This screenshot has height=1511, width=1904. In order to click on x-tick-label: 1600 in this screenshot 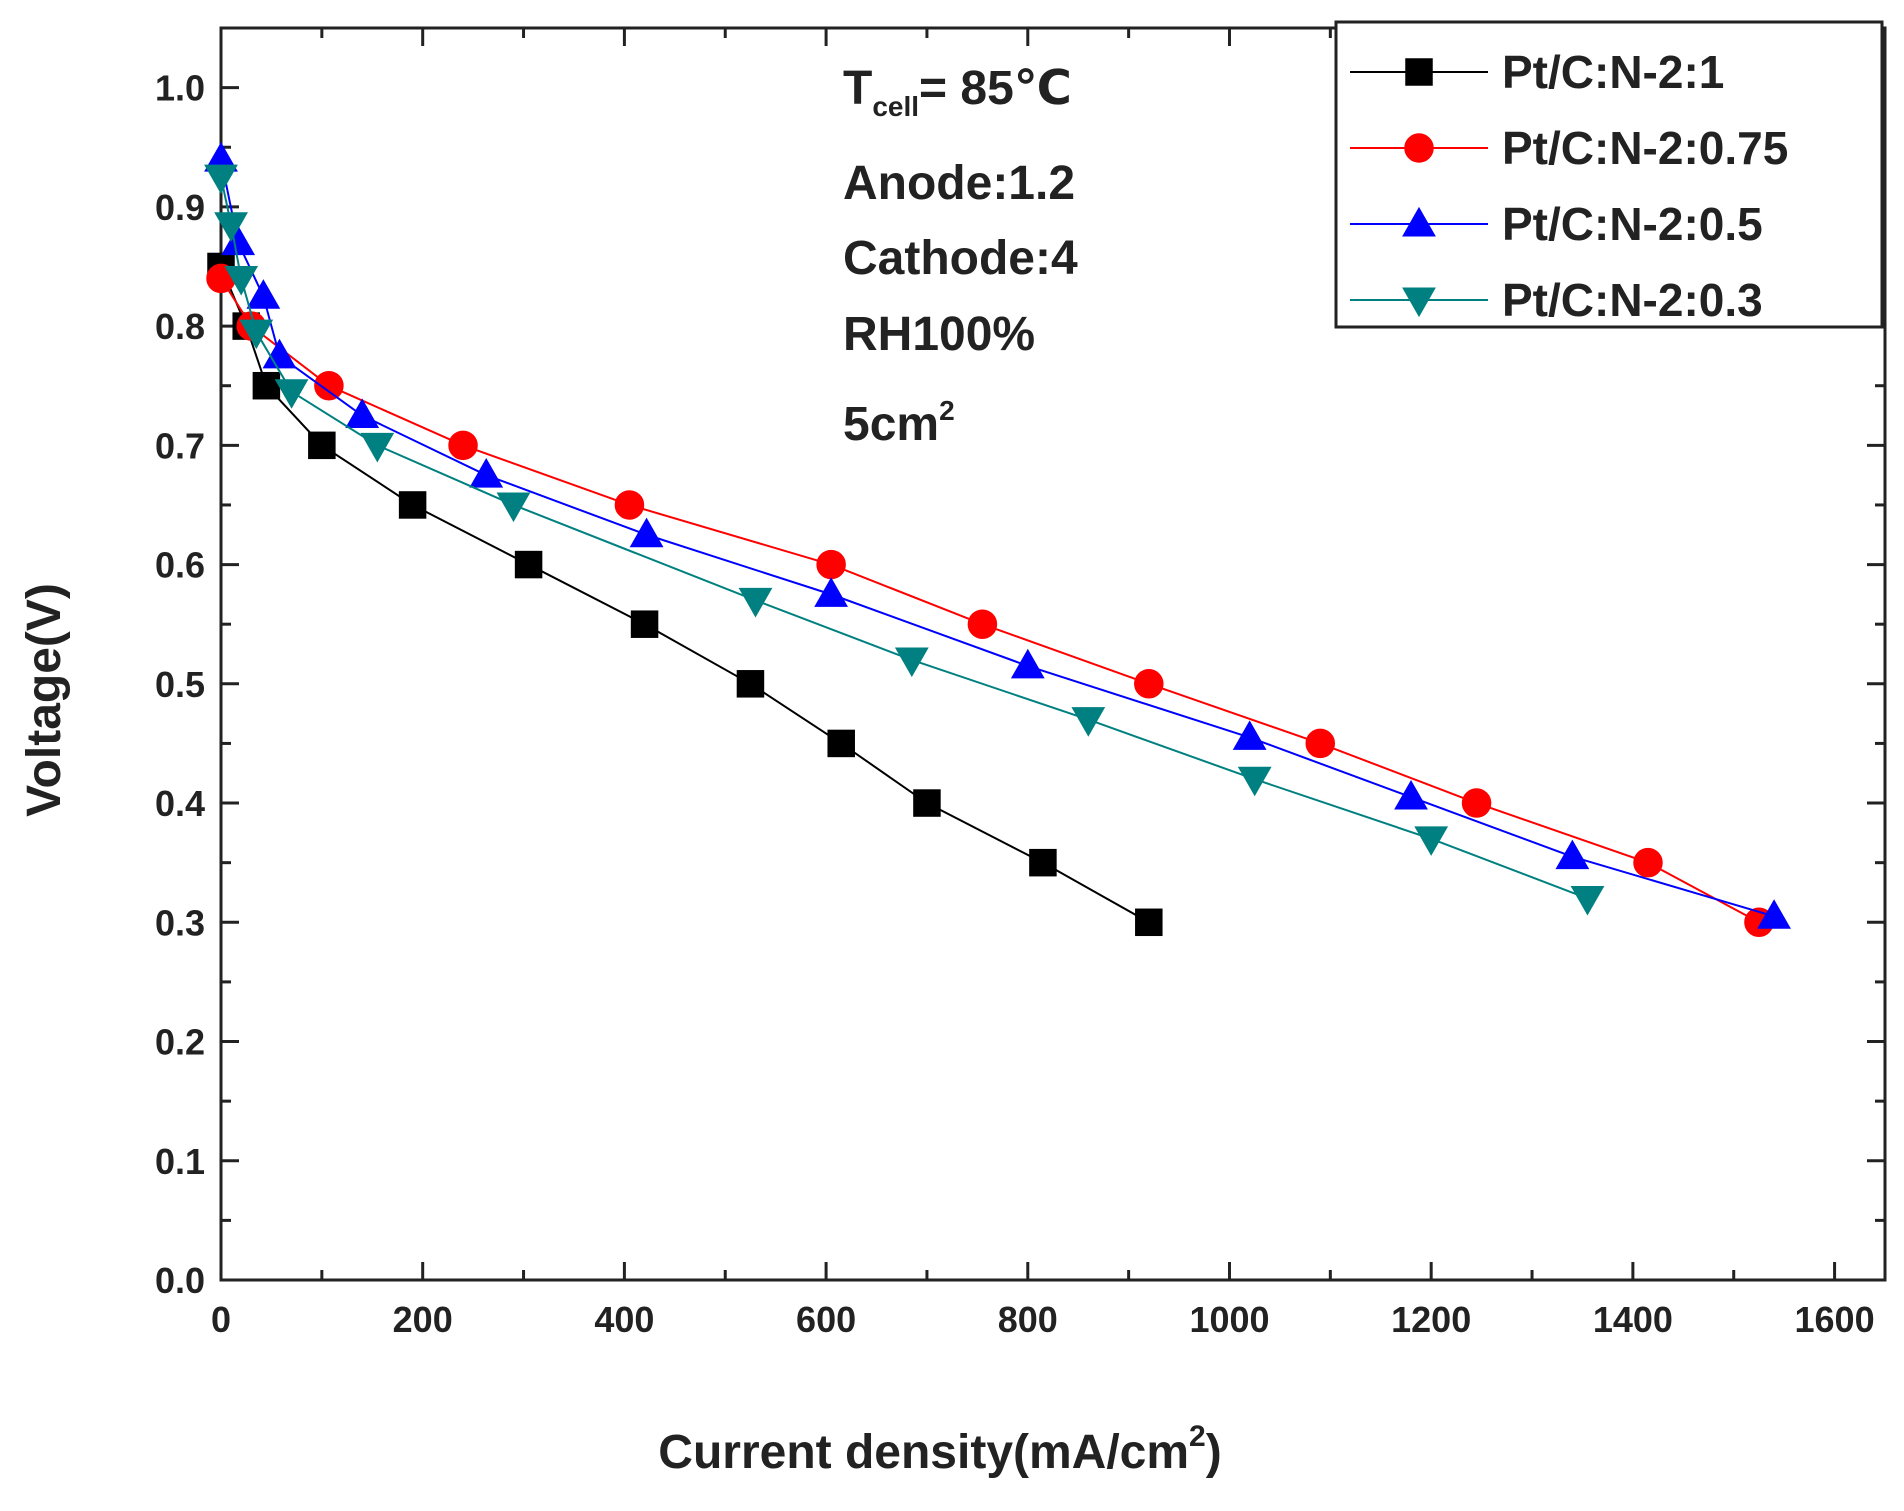, I will do `click(1835, 1319)`.